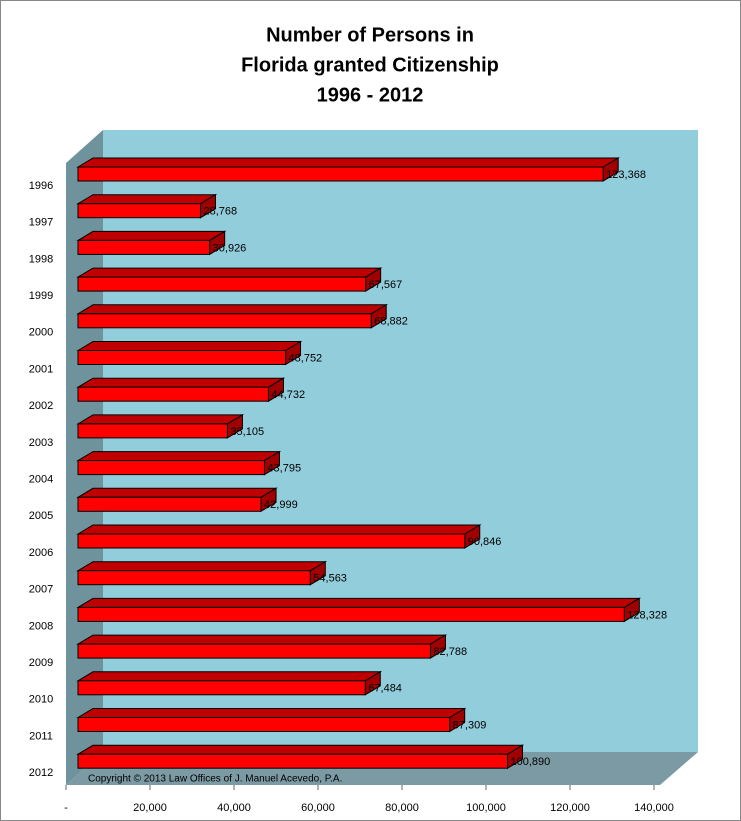  I want to click on value-label: 68,882, so click(391, 322).